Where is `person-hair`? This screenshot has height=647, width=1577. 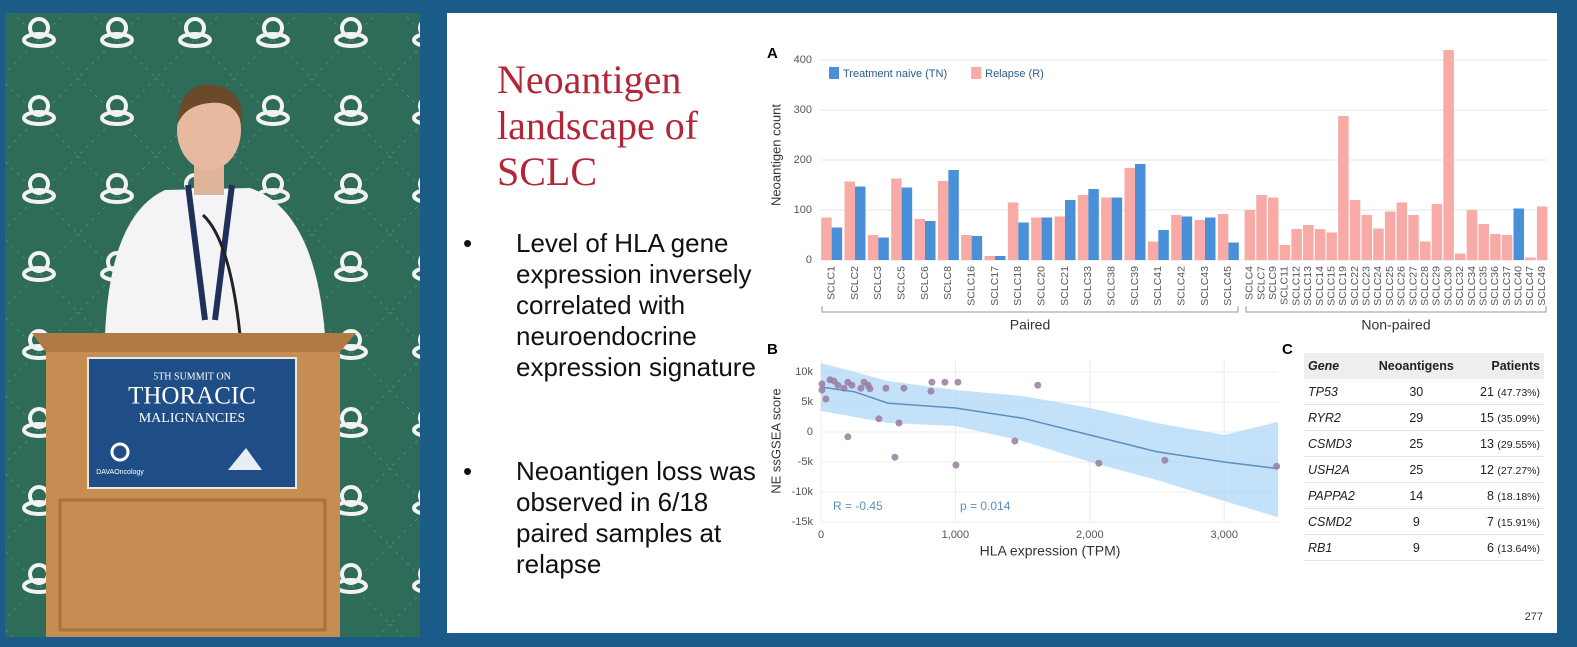
person-hair is located at coordinates (210, 104).